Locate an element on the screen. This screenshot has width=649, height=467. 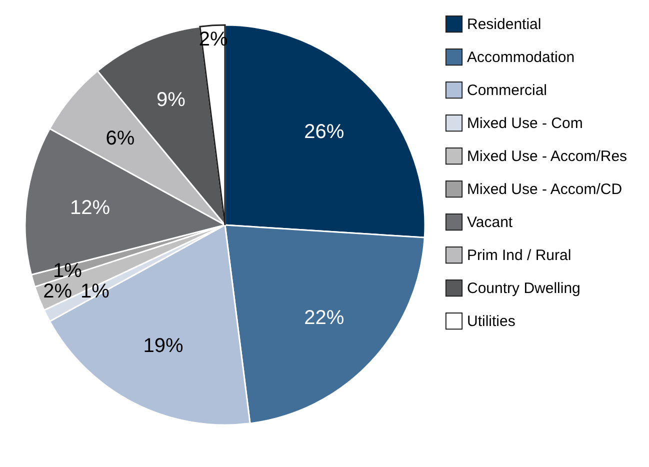
data-label: 12% is located at coordinates (90, 207).